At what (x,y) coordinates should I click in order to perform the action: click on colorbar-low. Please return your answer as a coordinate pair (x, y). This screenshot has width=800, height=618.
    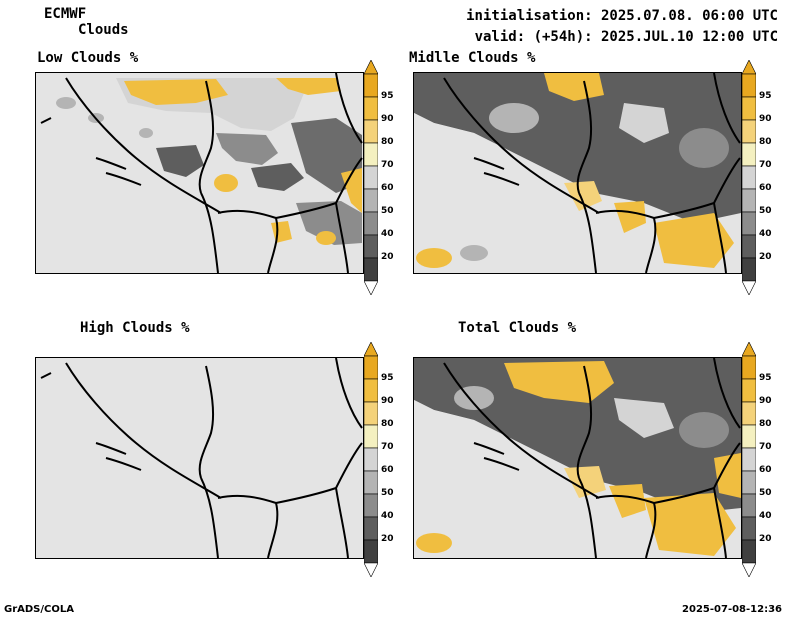
    Looking at the image, I should click on (371, 177).